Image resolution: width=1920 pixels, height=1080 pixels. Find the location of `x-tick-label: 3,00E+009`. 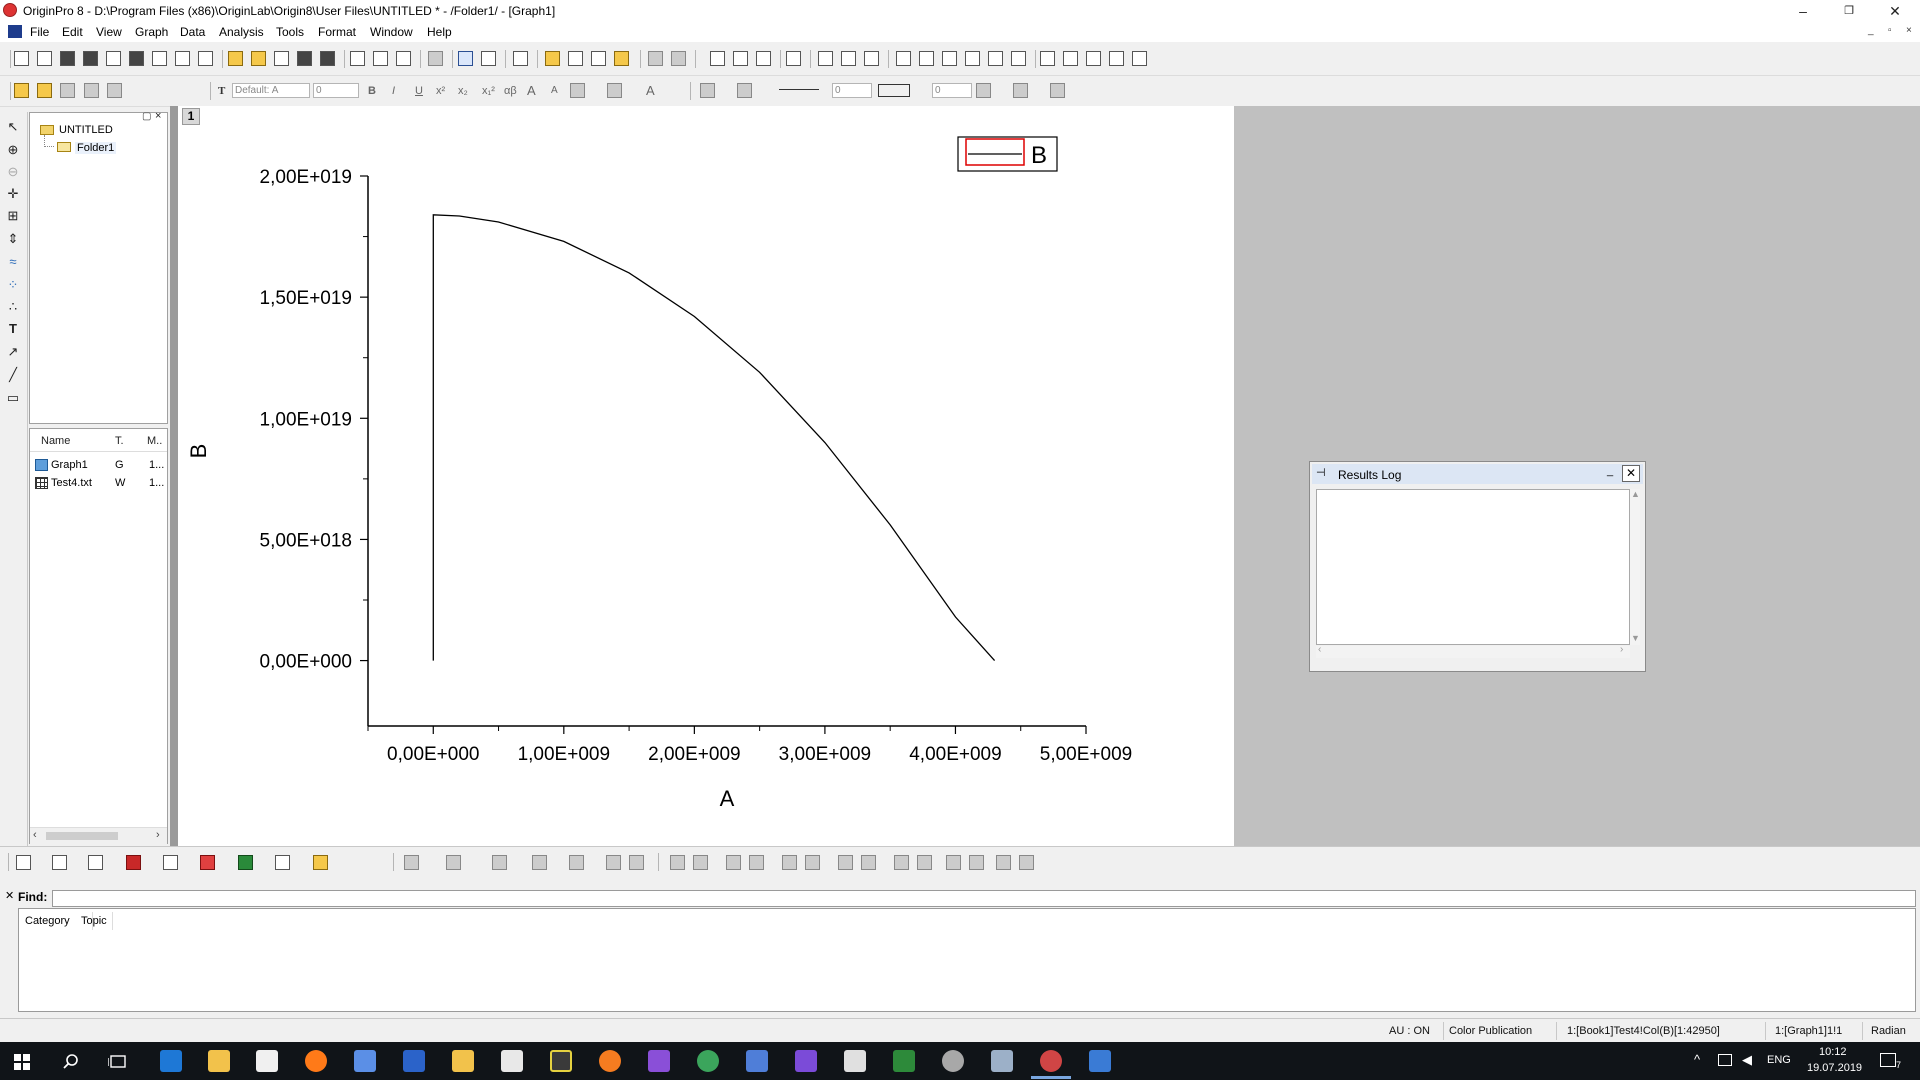

x-tick-label: 3,00E+009 is located at coordinates (825, 754).